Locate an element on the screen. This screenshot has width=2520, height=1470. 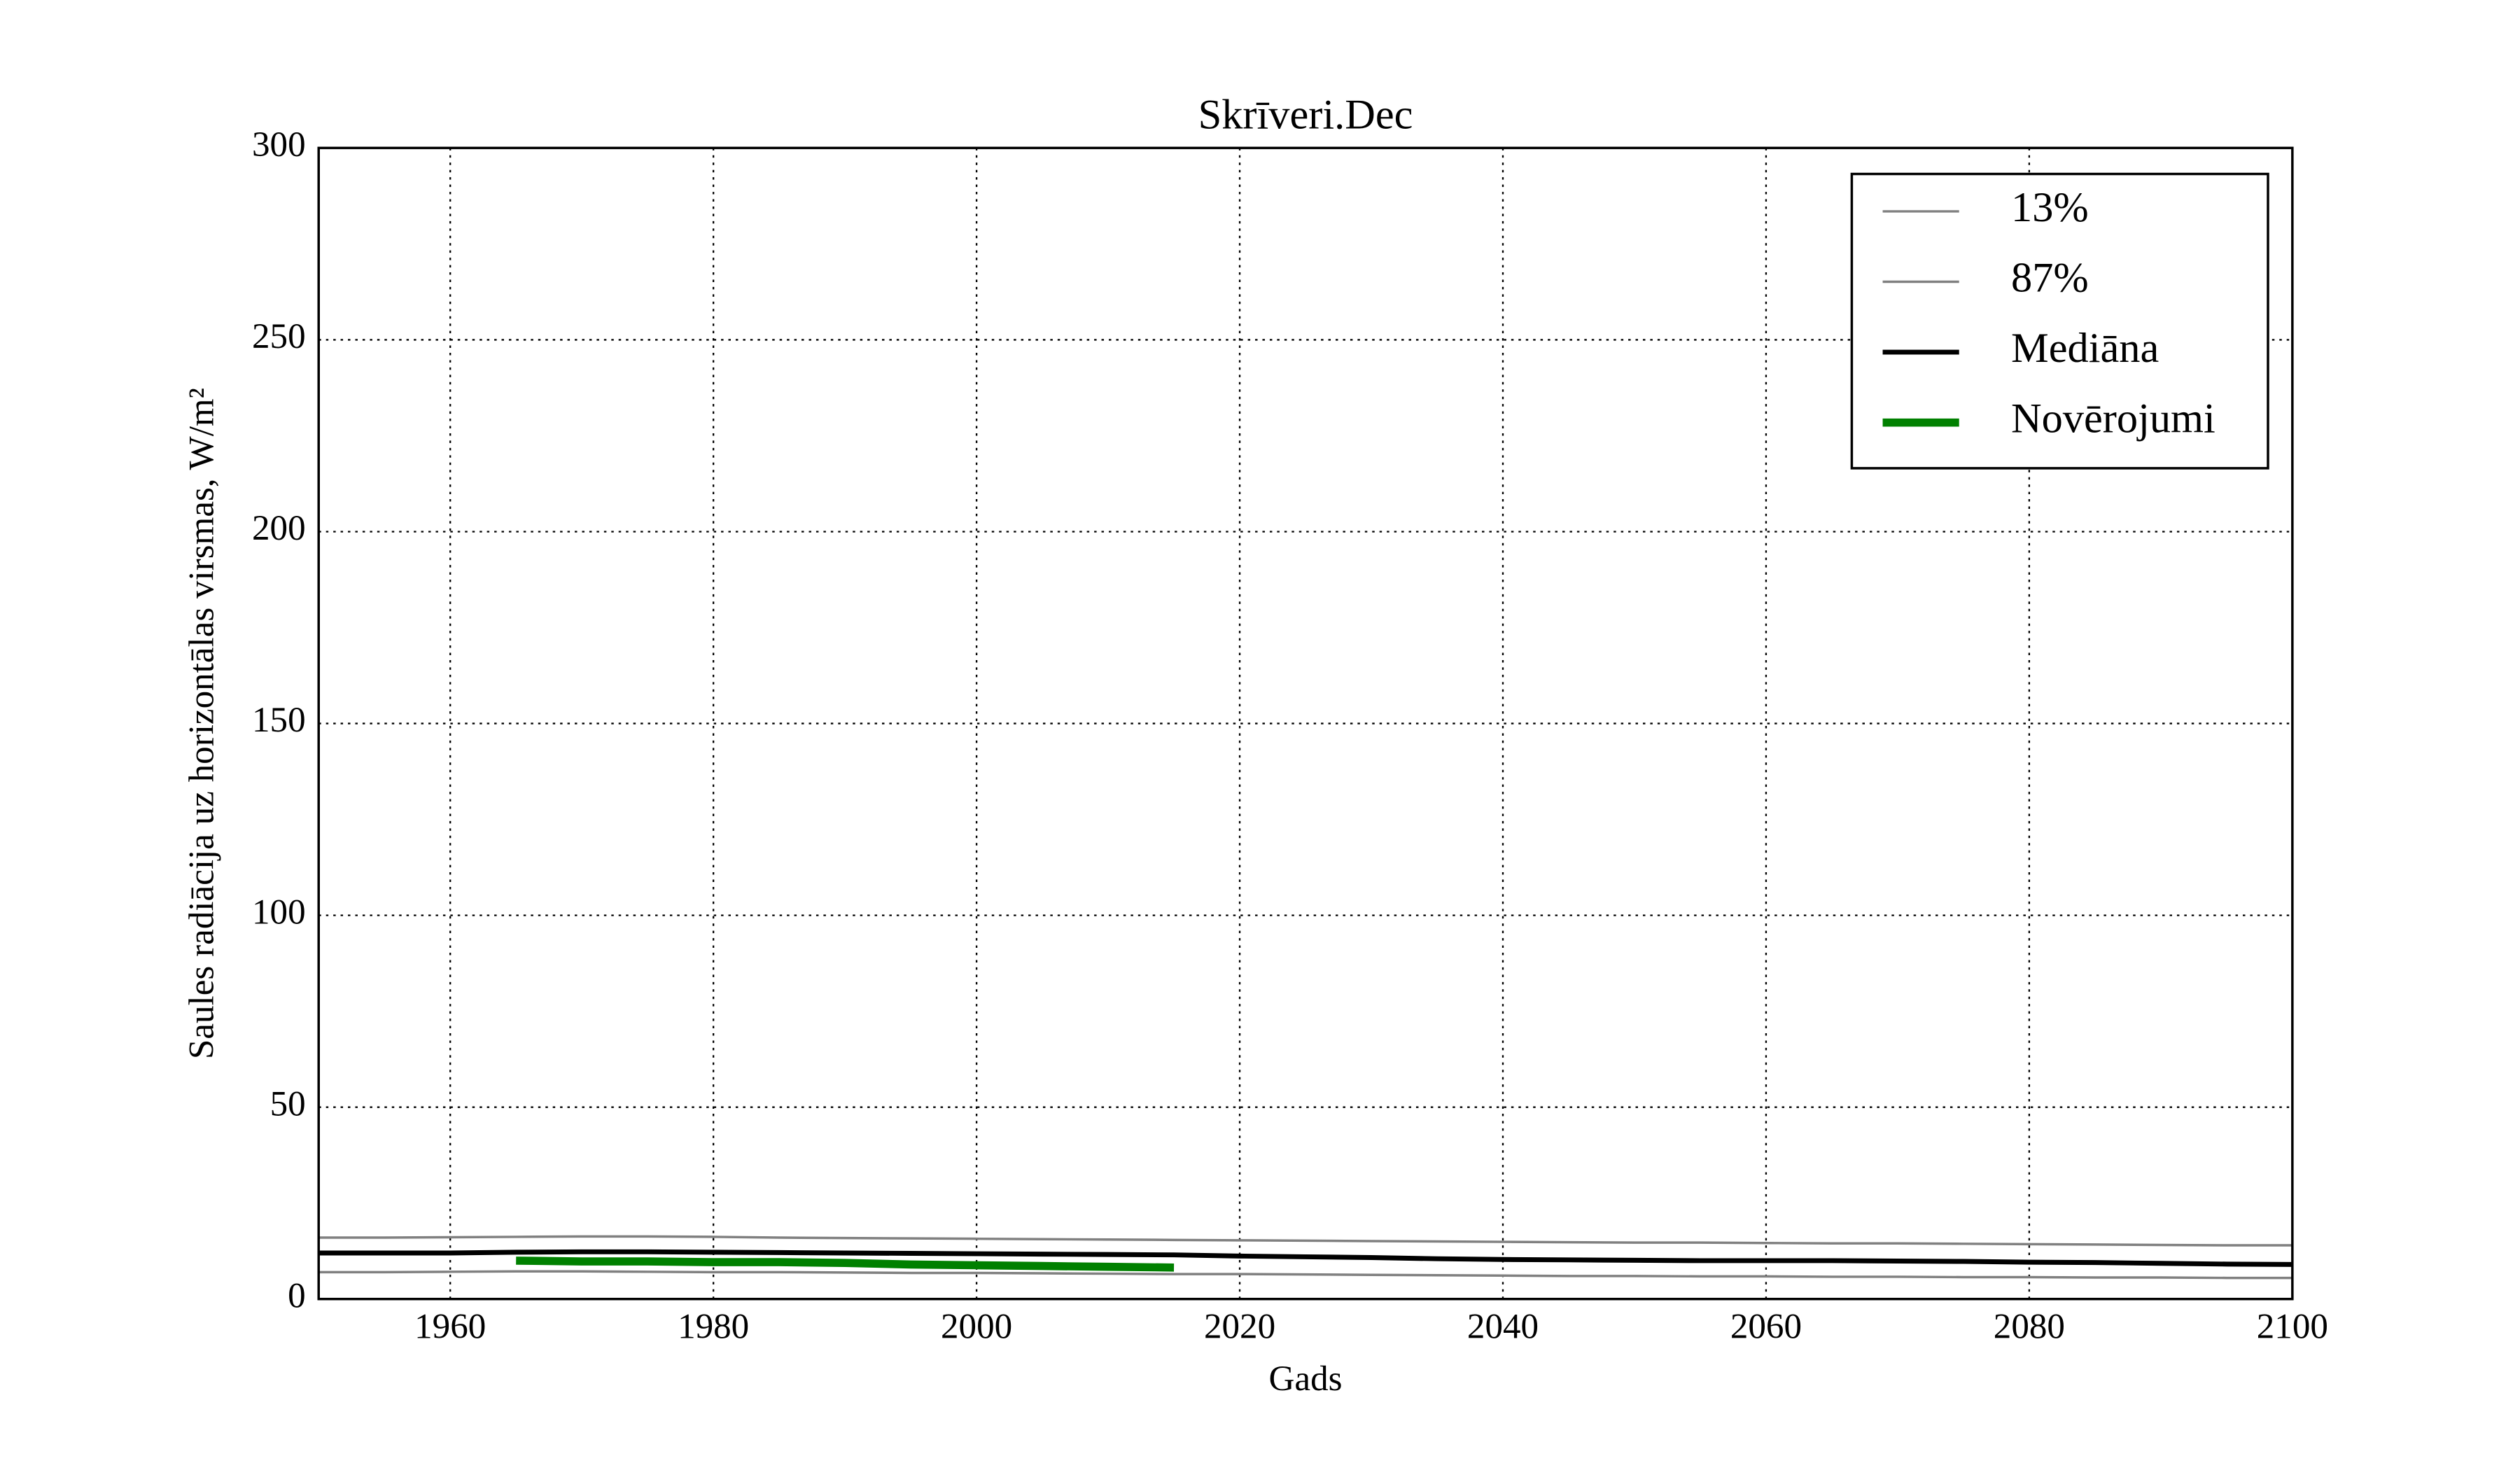
y-tick-label: 50 is located at coordinates (288, 1104).